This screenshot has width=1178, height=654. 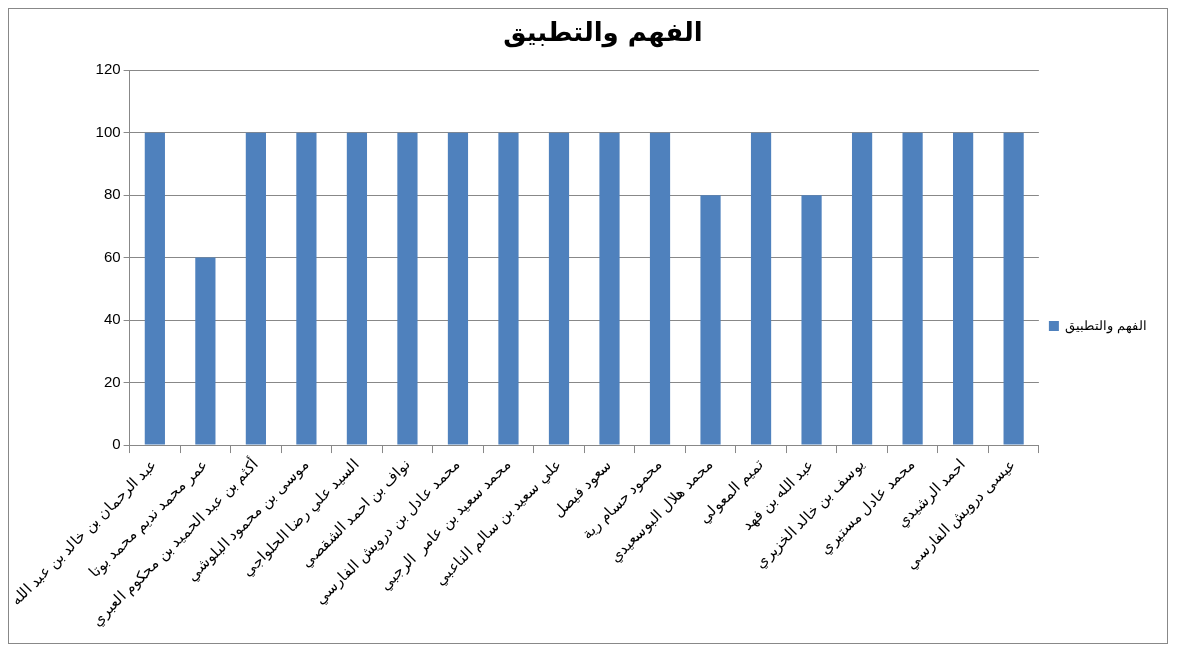 I want to click on y-tick-label: 60, so click(x=112, y=256).